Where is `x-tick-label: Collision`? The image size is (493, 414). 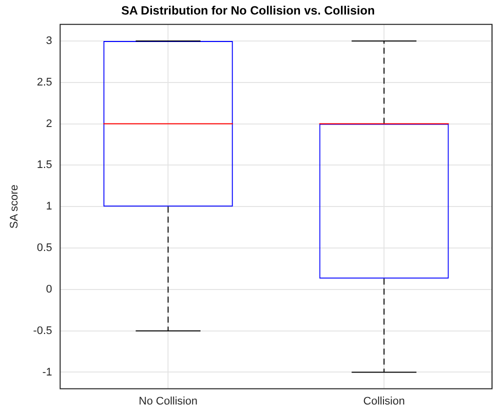 x-tick-label: Collision is located at coordinates (384, 401).